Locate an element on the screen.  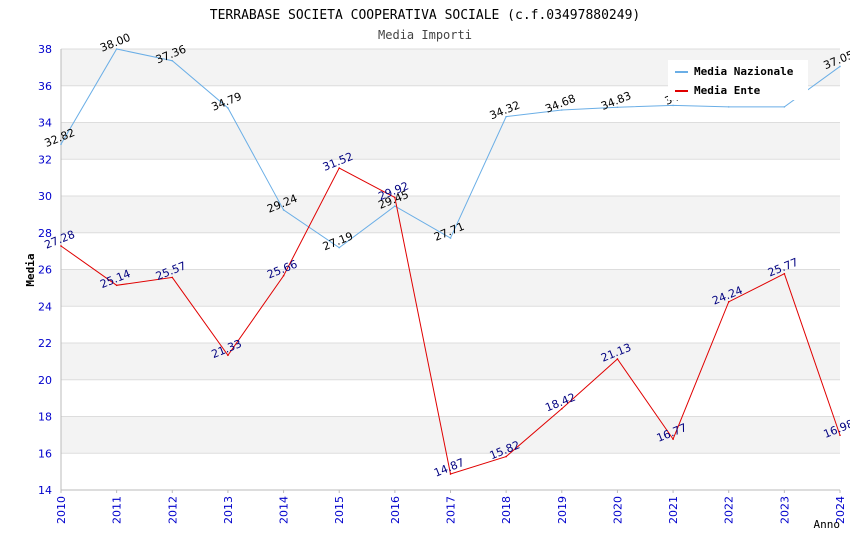
y-tick-label: 20 is located at coordinates (45, 380).